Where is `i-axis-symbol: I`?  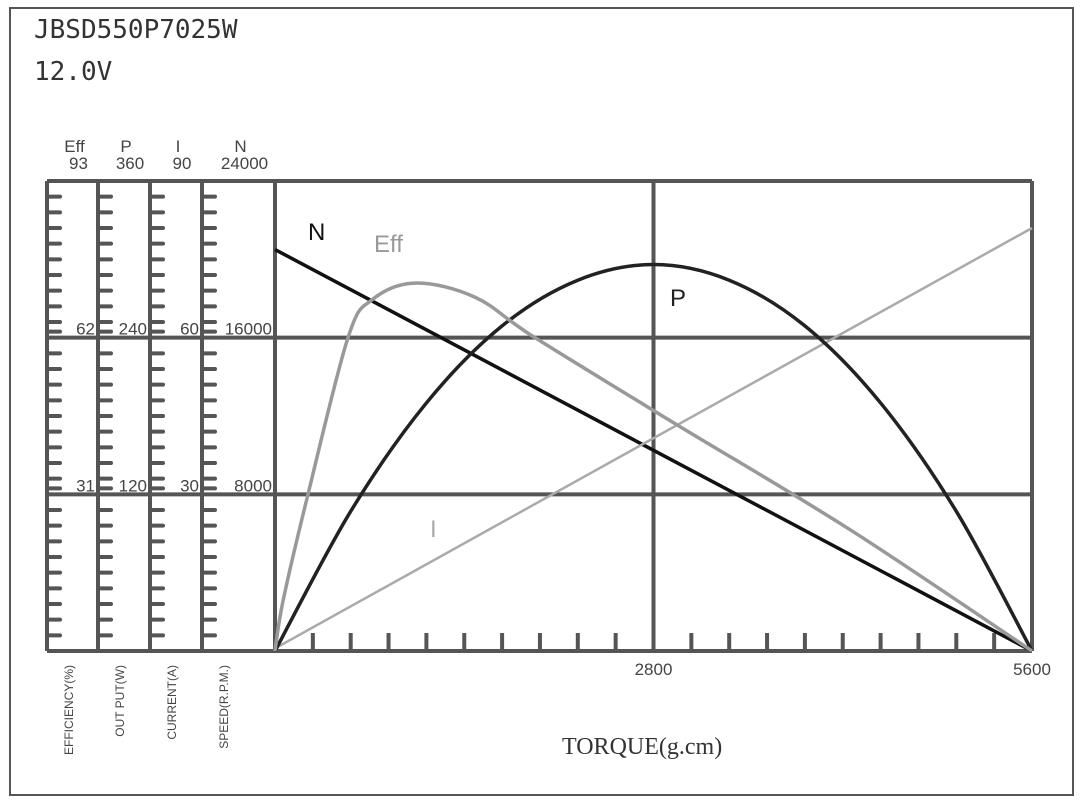 i-axis-symbol: I is located at coordinates (178, 146).